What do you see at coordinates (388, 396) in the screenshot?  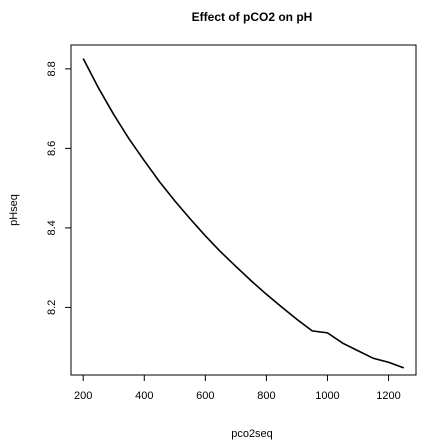 I see `x-tick-label: 1200` at bounding box center [388, 396].